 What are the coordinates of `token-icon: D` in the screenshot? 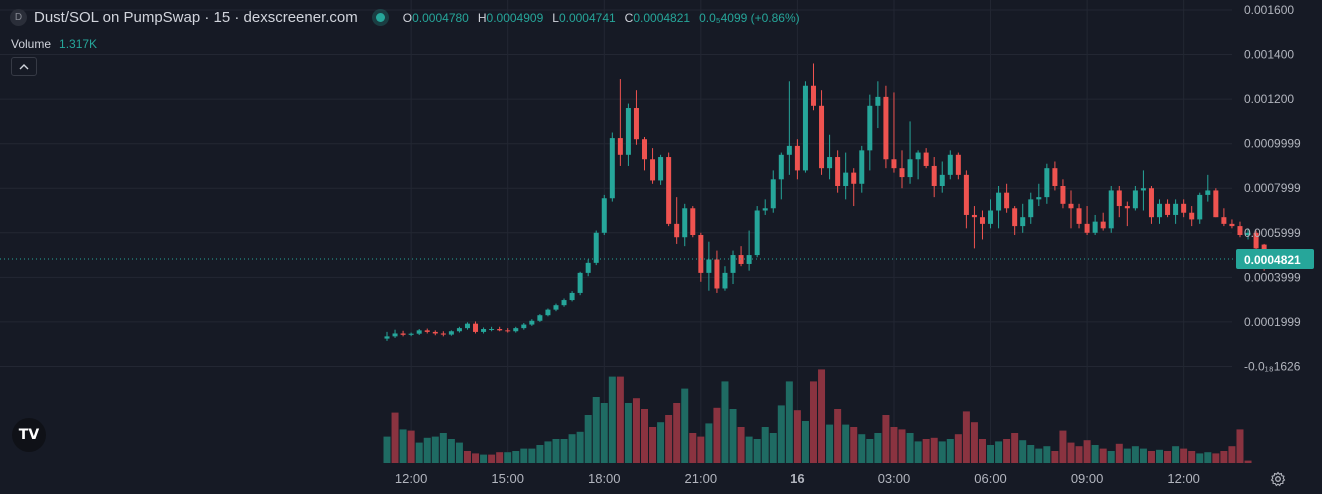 It's located at (18, 17).